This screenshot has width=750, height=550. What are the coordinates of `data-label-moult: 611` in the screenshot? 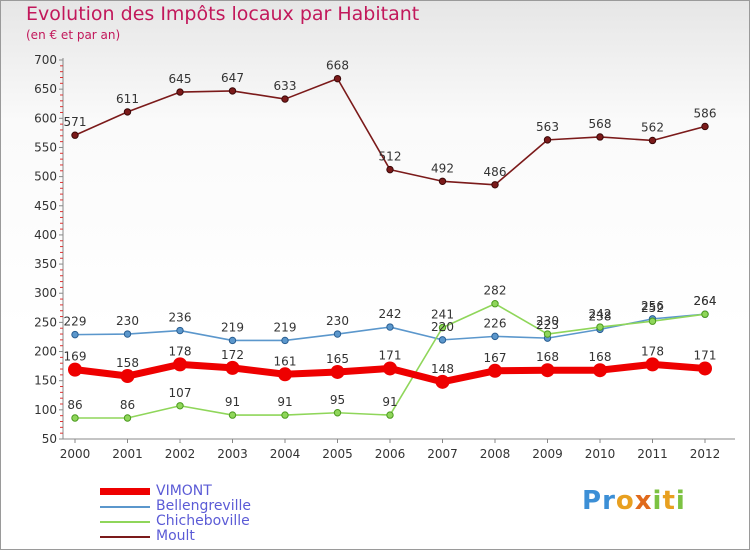 It's located at (127, 99).